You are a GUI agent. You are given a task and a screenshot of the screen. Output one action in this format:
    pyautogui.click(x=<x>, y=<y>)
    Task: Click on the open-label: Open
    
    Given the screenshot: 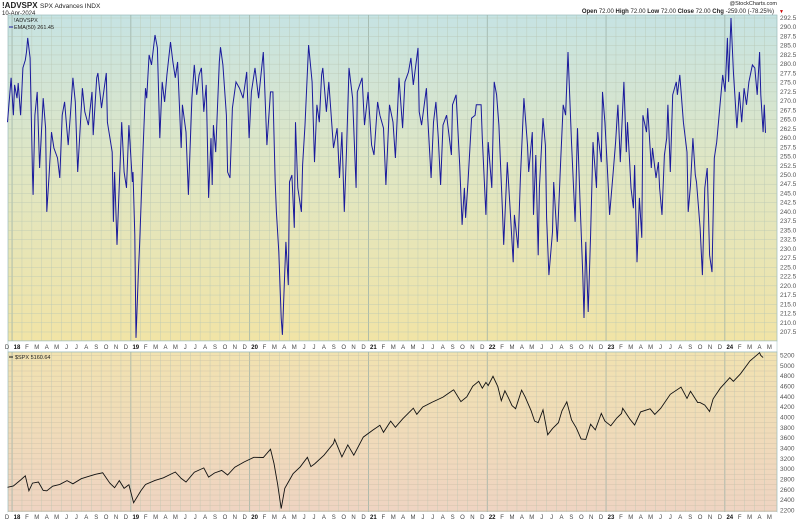 What is the action you would take?
    pyautogui.click(x=590, y=12)
    